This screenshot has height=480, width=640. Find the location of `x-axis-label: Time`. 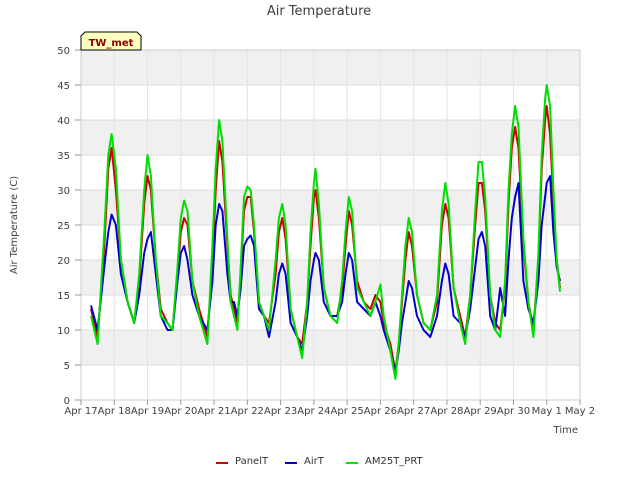

x-axis-label: Time is located at coordinates (565, 430).